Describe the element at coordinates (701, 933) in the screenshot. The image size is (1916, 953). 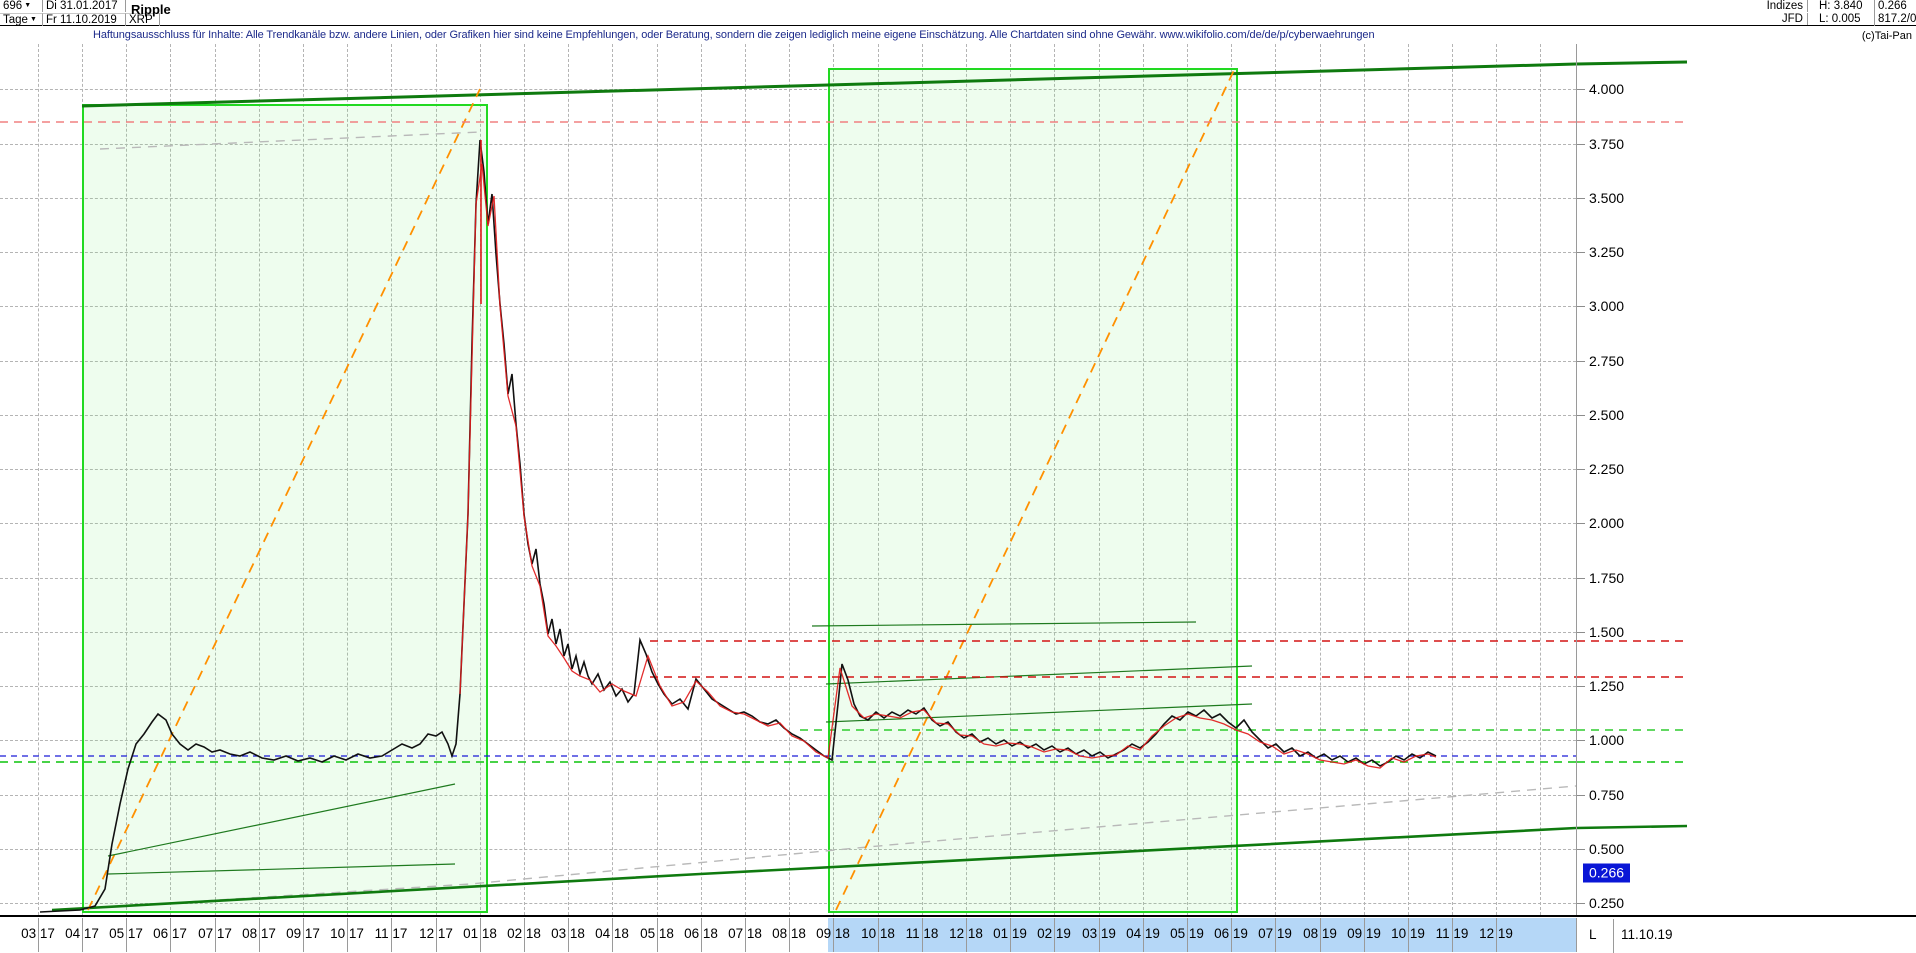
I see `x-tick-label: 06 18` at that location.